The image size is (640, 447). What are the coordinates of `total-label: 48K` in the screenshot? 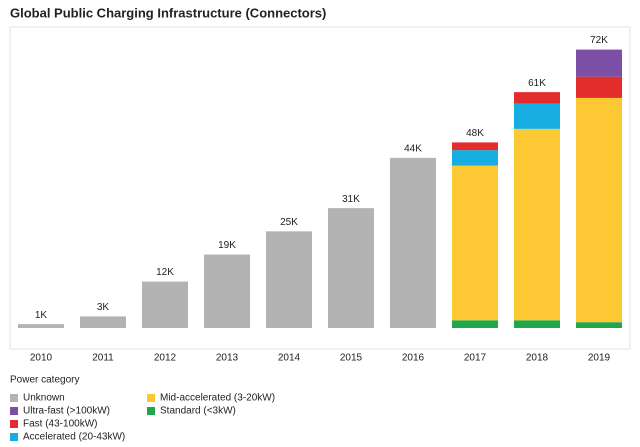 It's located at (475, 133).